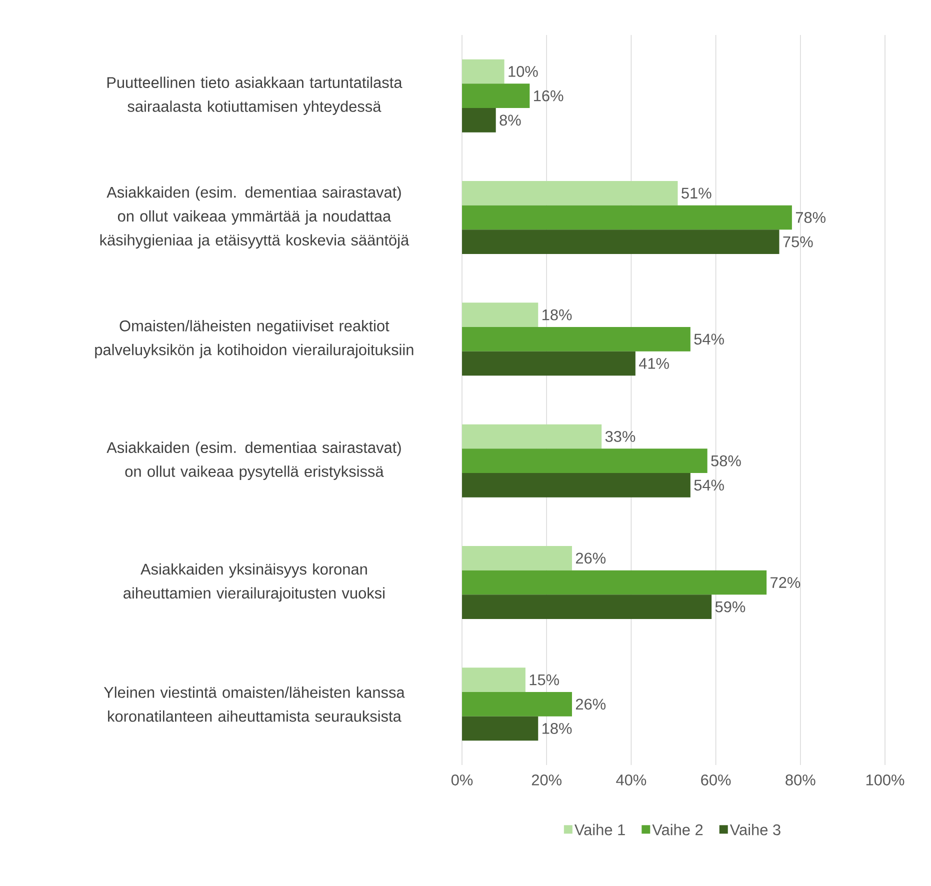 The width and height of the screenshot is (931, 886). I want to click on data-label: 72%, so click(785, 582).